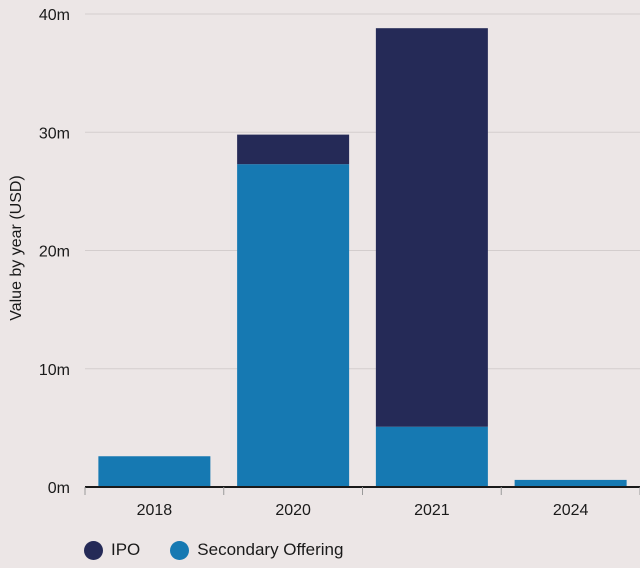 Image resolution: width=640 pixels, height=568 pixels. What do you see at coordinates (293, 149) in the screenshot?
I see `bar-ipo-2020` at bounding box center [293, 149].